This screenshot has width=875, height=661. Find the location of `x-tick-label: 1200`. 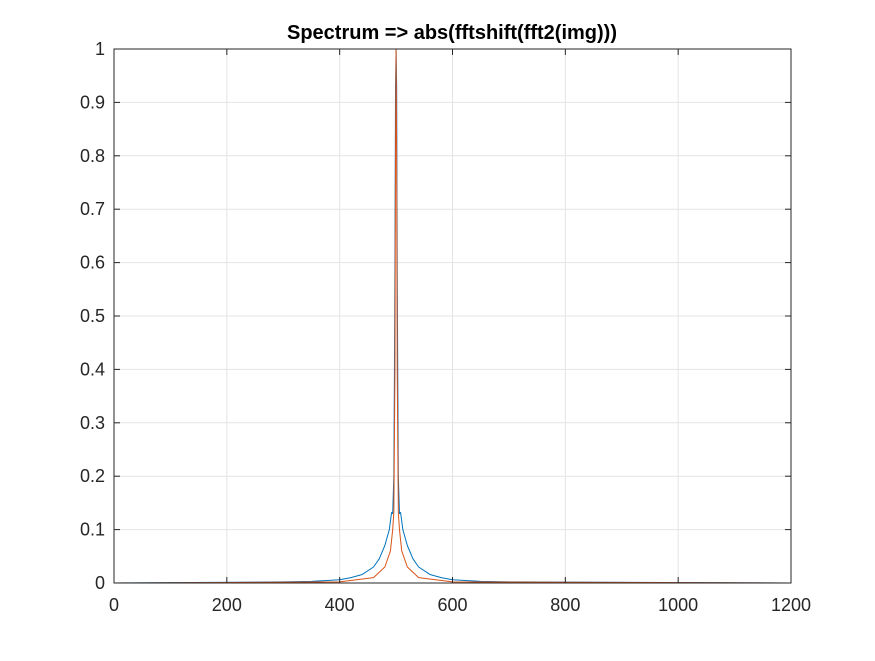

x-tick-label: 1200 is located at coordinates (791, 605).